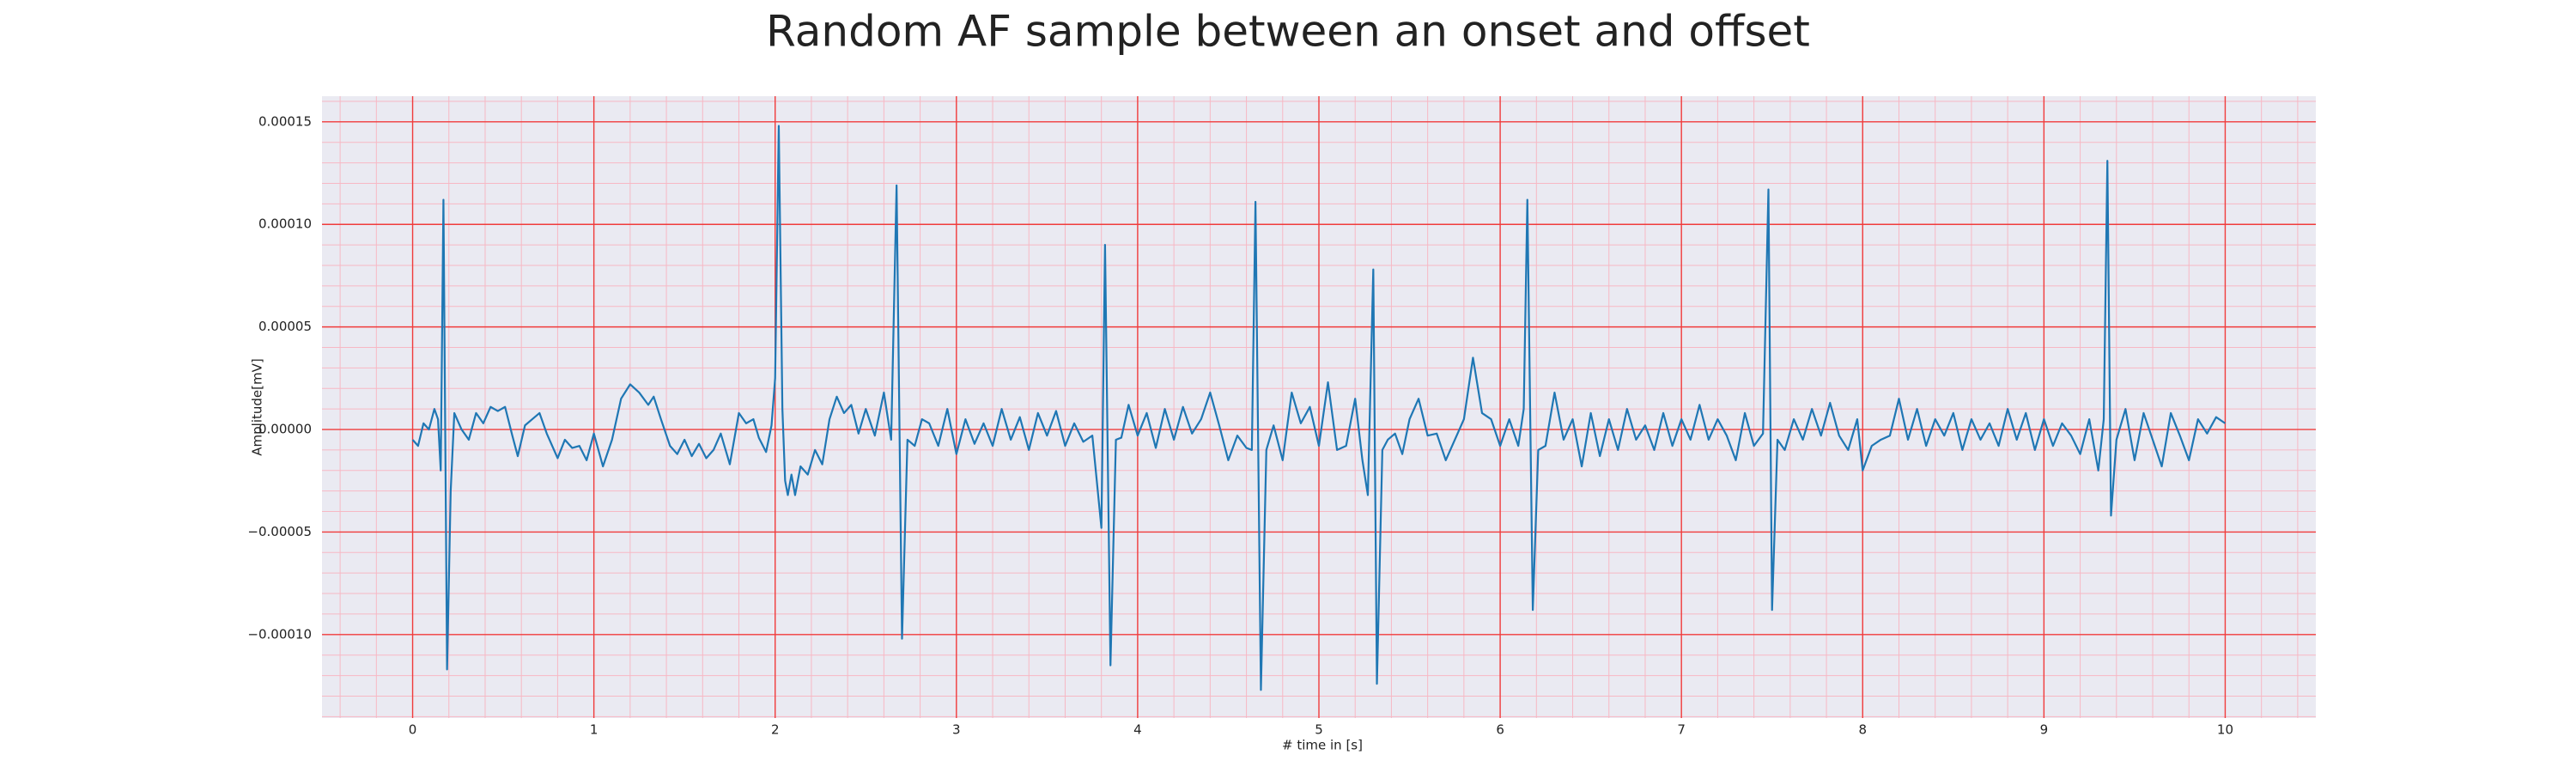 This screenshot has height=773, width=2576. What do you see at coordinates (285, 121) in the screenshot?
I see `y-tick-label: 0.00015` at bounding box center [285, 121].